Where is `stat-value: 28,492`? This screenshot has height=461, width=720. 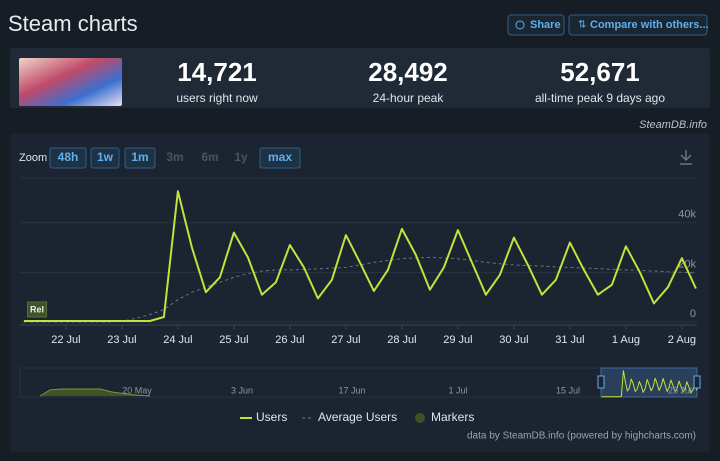 stat-value: 28,492 is located at coordinates (408, 72).